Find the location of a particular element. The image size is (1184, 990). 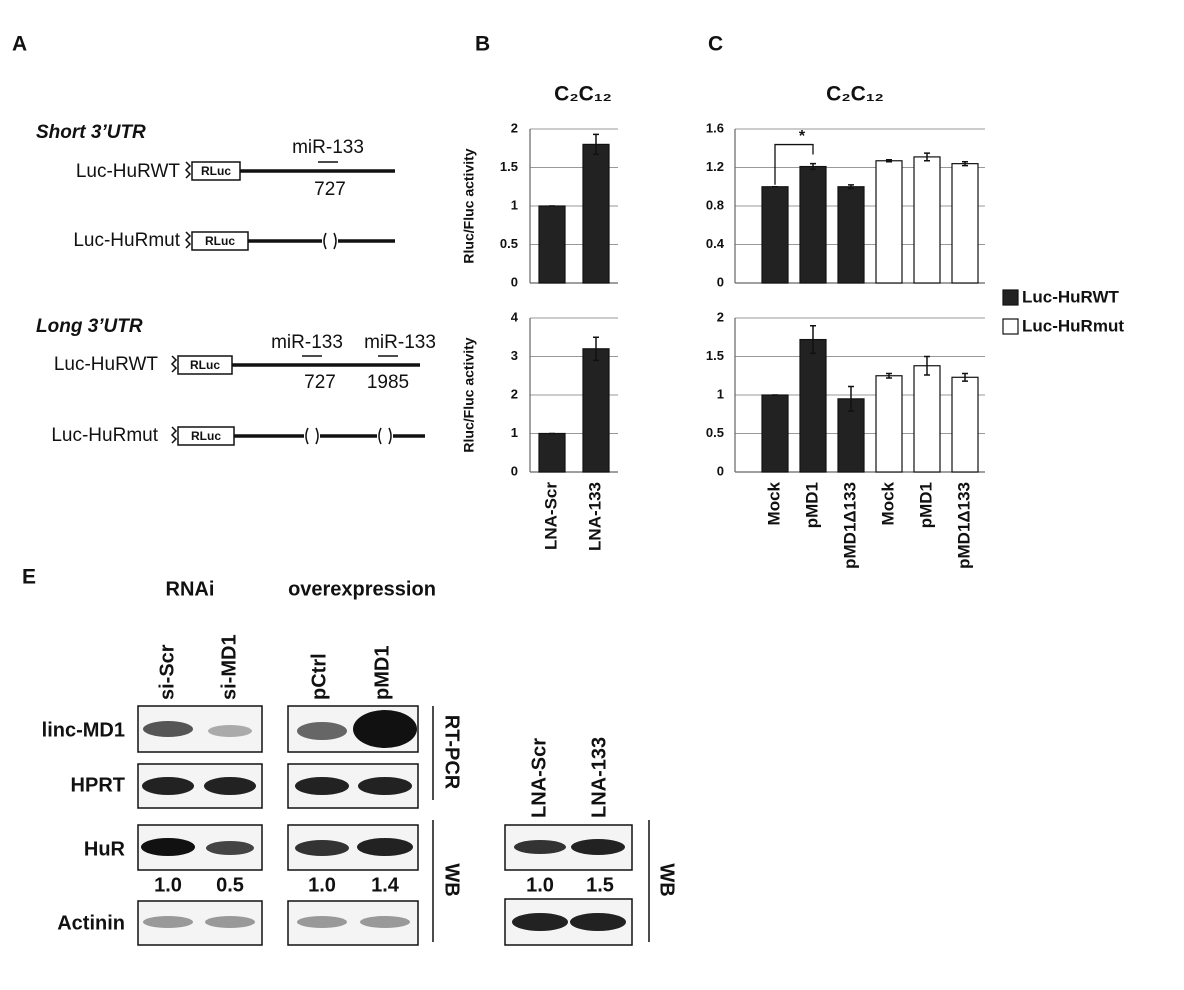

y-tick-label: 1.2 is located at coordinates (715, 166).